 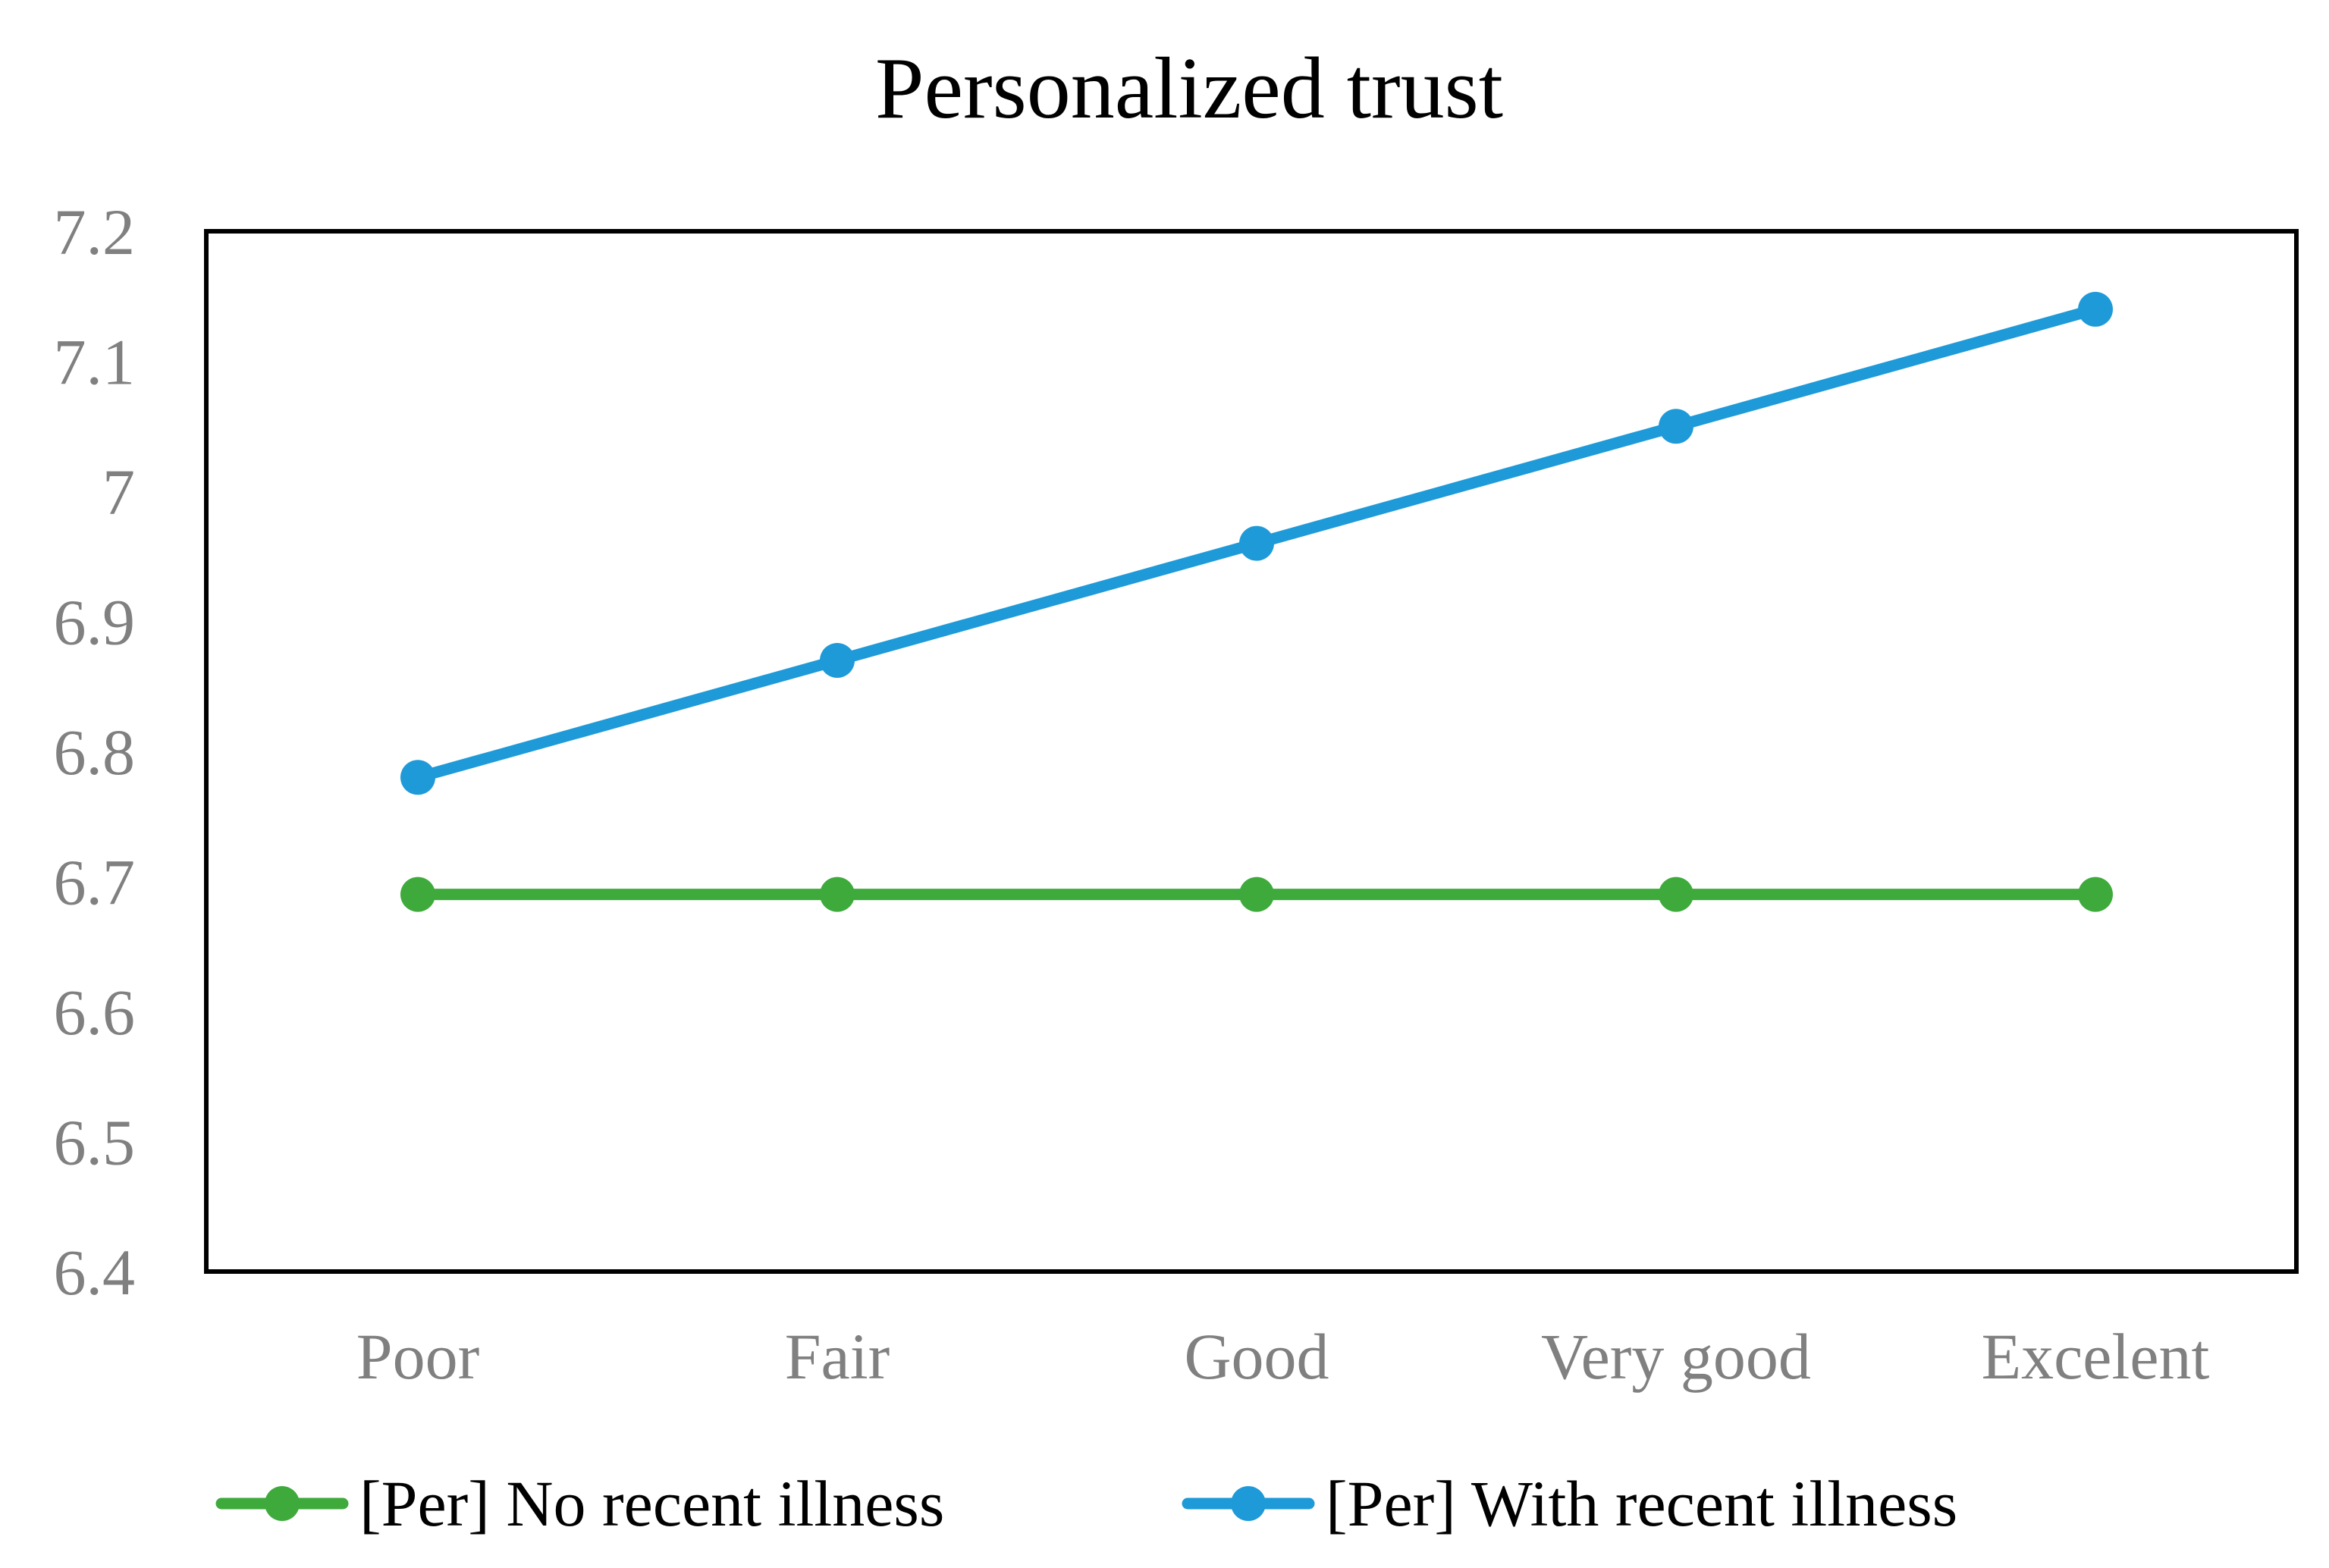 I want to click on x-tick-label: Excelent, so click(x=2096, y=1357).